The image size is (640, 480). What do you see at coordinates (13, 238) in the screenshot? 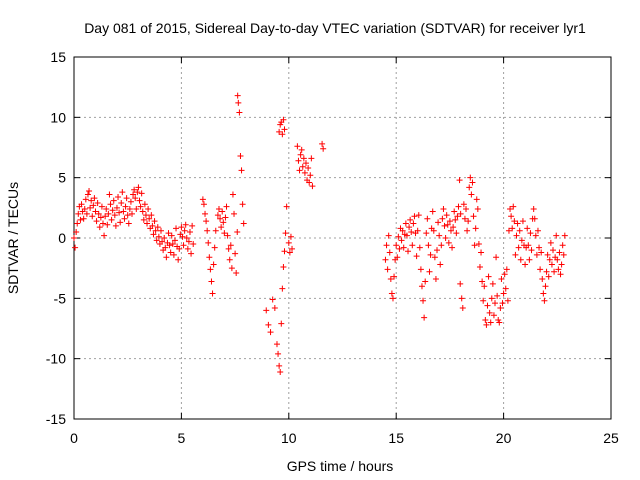
I see `y-axis-label: SDTVAR / TECUs` at bounding box center [13, 238].